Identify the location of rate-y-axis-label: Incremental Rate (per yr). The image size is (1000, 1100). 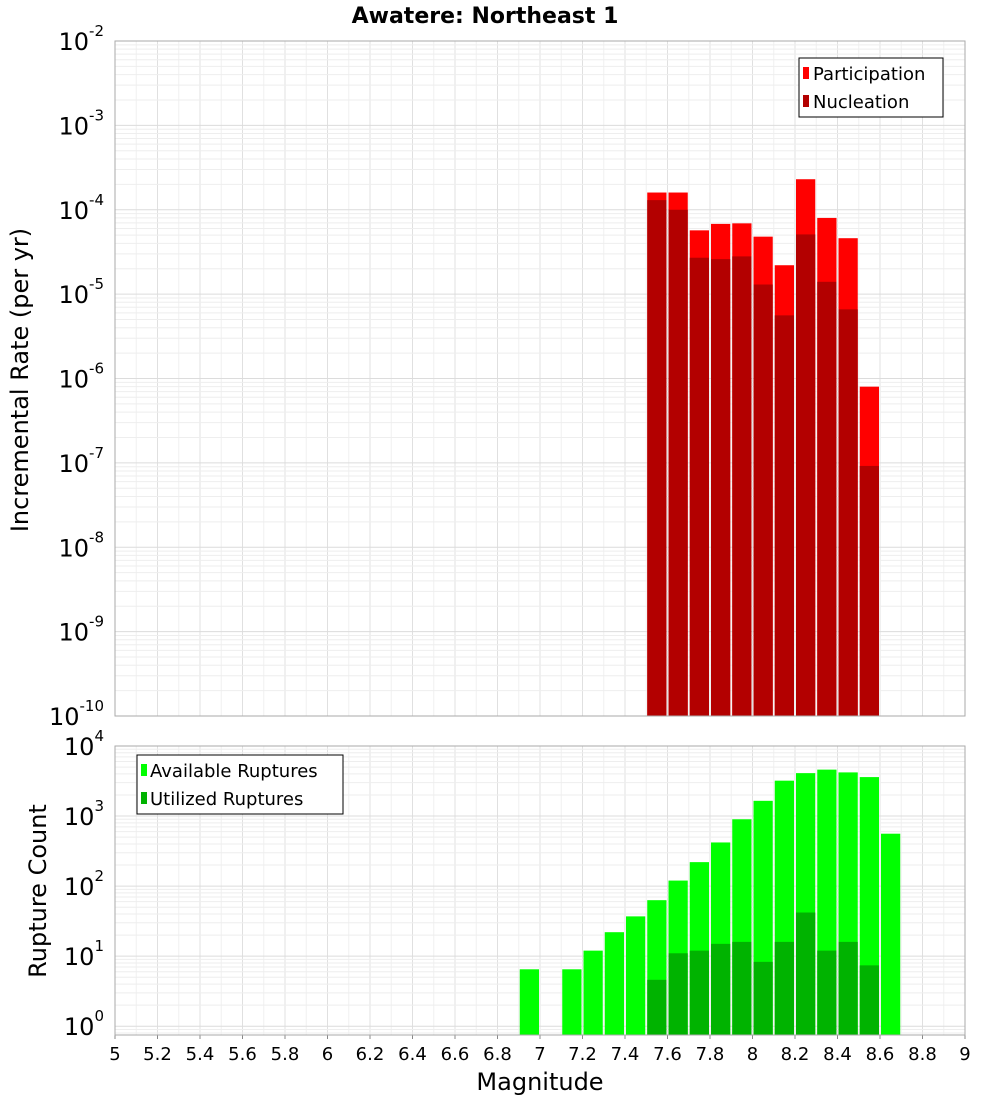
(20, 380).